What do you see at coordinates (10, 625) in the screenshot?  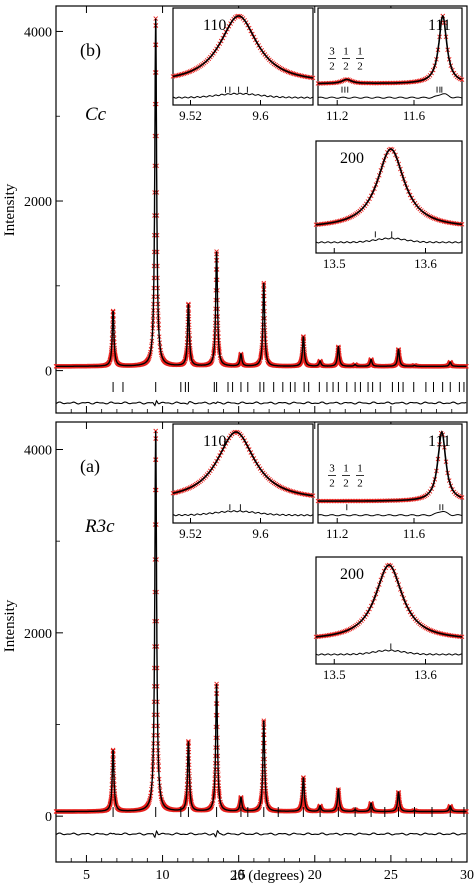 I see `y-axis-label-bottom: Intensity` at bounding box center [10, 625].